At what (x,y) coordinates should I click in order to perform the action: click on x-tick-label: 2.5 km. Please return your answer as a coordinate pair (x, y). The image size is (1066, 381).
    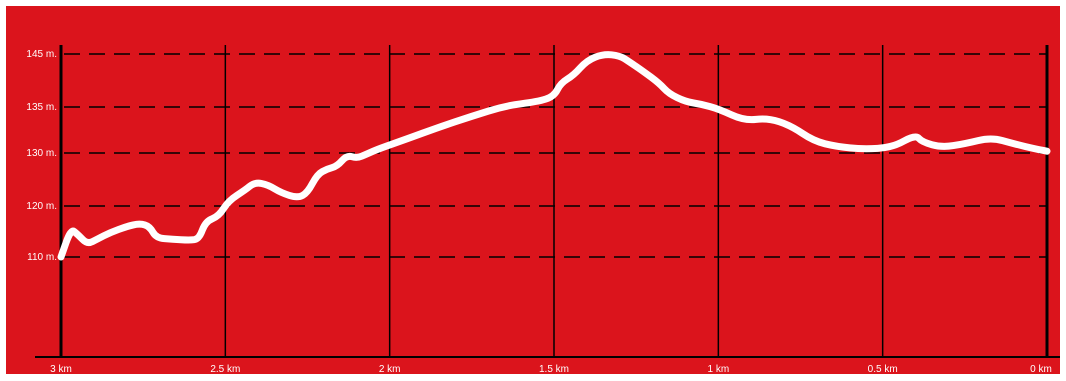
    Looking at the image, I should click on (225, 369).